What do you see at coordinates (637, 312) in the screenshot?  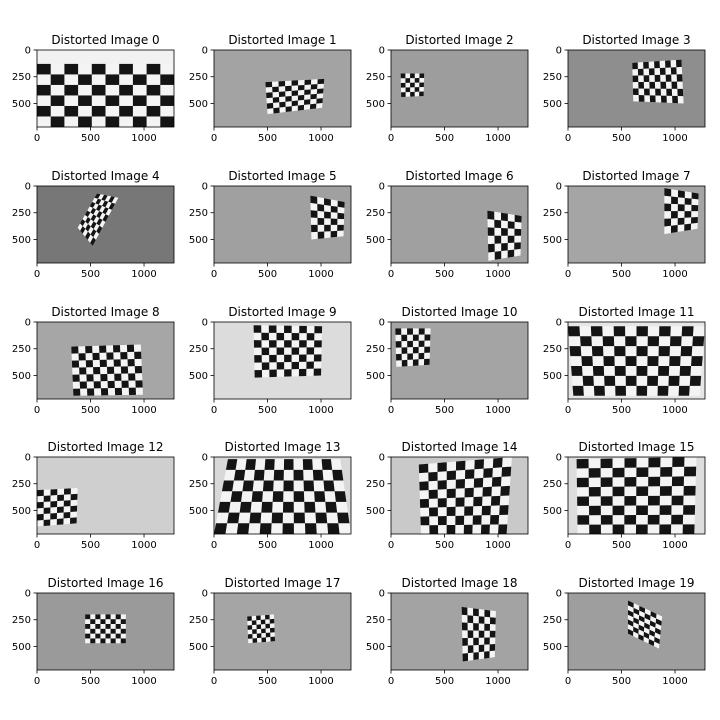 I see `subplot-title: Distorted Image 11` at bounding box center [637, 312].